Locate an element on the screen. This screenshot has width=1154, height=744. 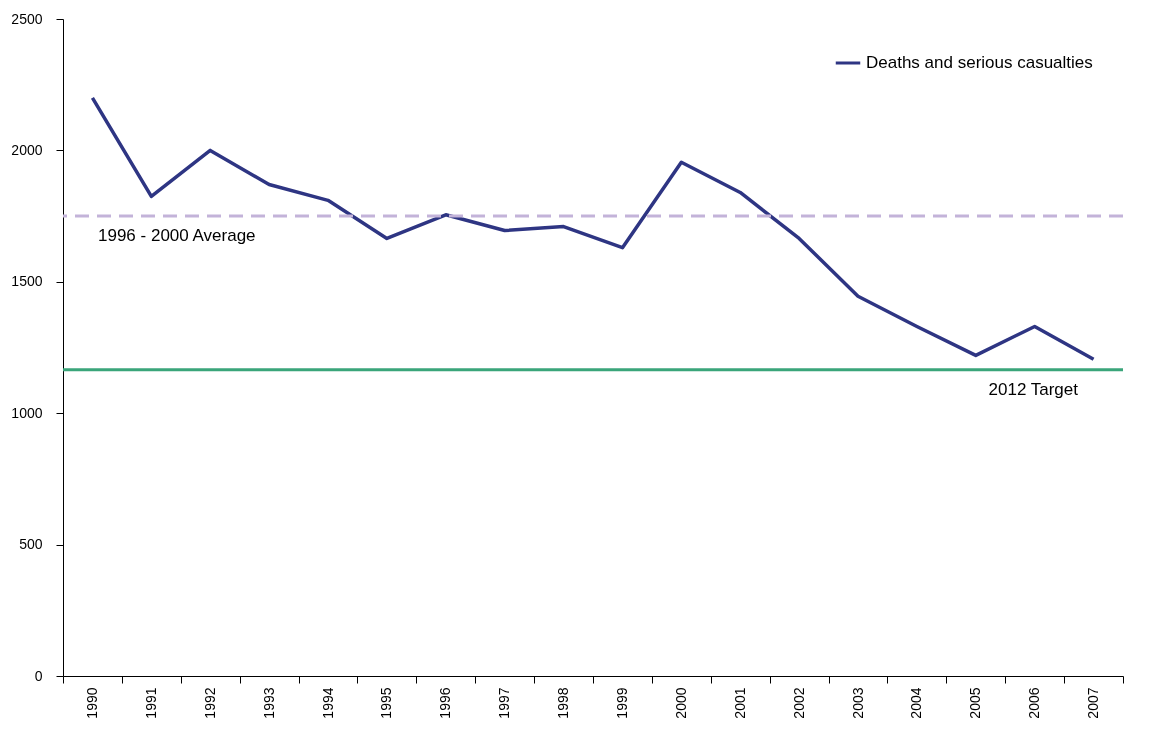
y-tick-label: 1000 is located at coordinates (27, 412).